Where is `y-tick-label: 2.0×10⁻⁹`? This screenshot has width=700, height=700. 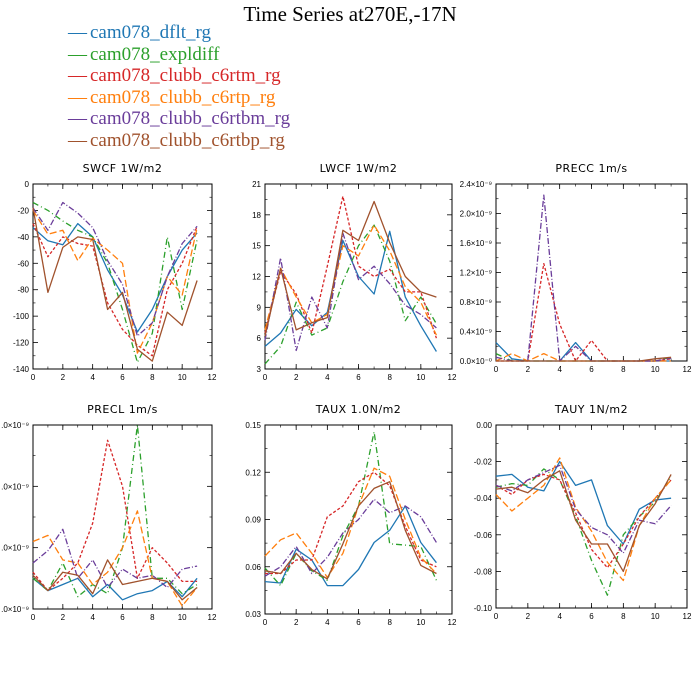 y-tick-label: 2.0×10⁻⁹ is located at coordinates (476, 214).